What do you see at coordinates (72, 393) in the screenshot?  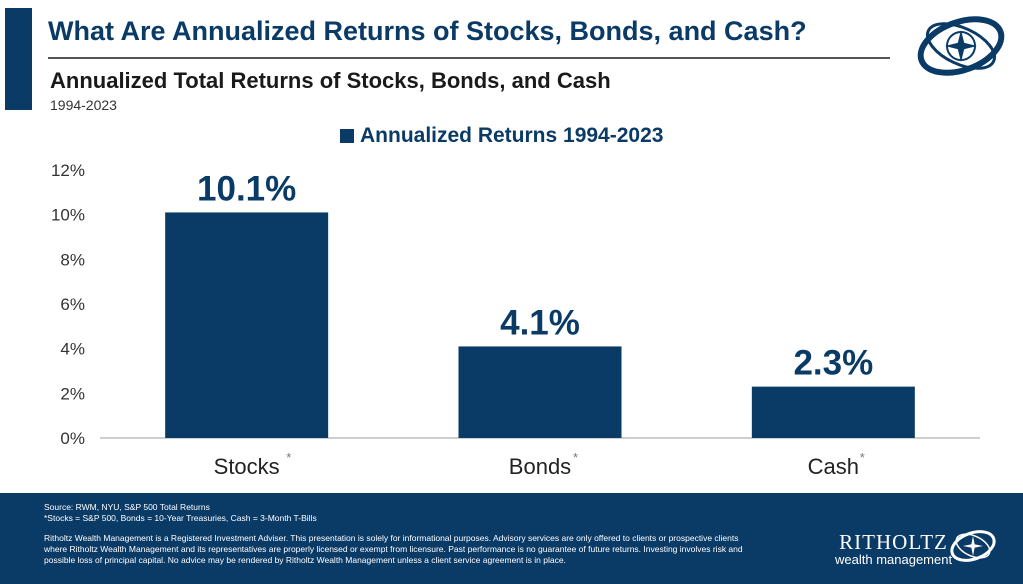 I see `y-tick-label: 2%` at bounding box center [72, 393].